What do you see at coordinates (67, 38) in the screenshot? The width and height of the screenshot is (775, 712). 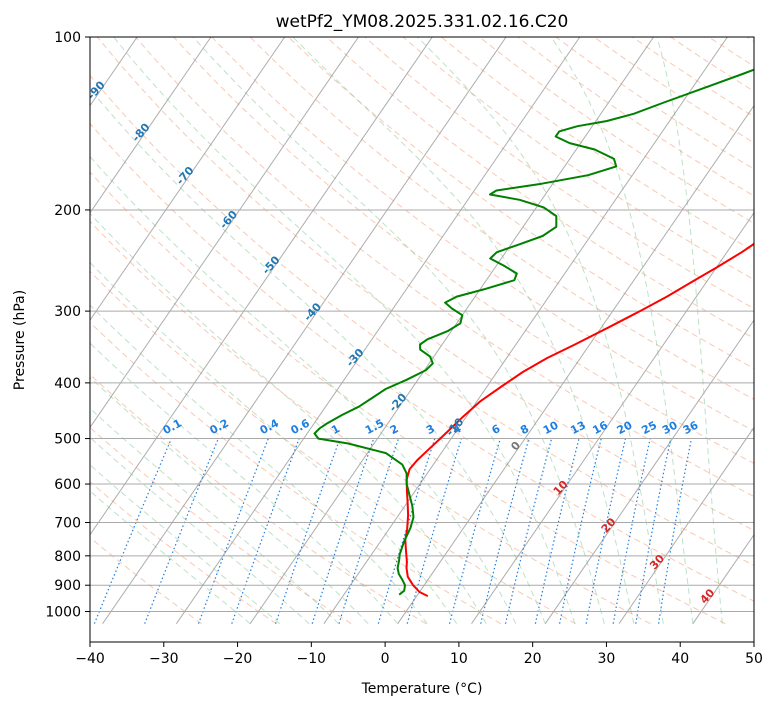 I see `y-tick-label: 100` at bounding box center [67, 38].